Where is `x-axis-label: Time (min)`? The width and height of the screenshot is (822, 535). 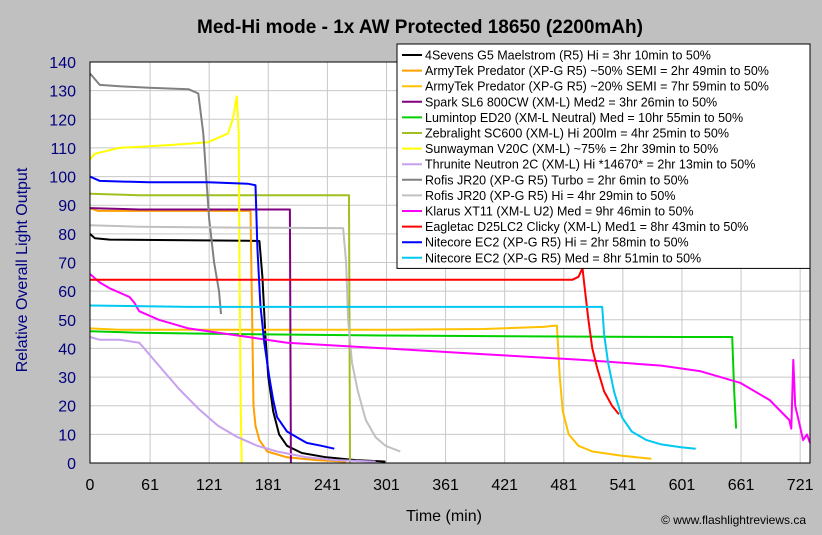 x-axis-label: Time (min) is located at coordinates (444, 516).